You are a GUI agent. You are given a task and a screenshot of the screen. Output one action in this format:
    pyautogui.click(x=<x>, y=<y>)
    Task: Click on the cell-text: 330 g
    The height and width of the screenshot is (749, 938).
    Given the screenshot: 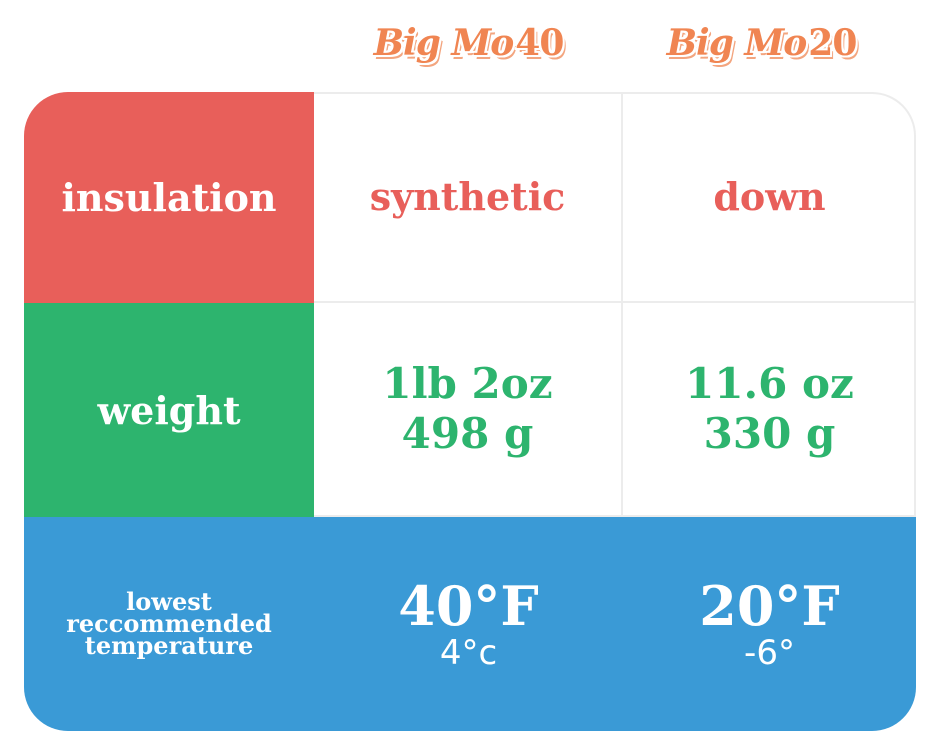 What is the action you would take?
    pyautogui.click(x=769, y=433)
    